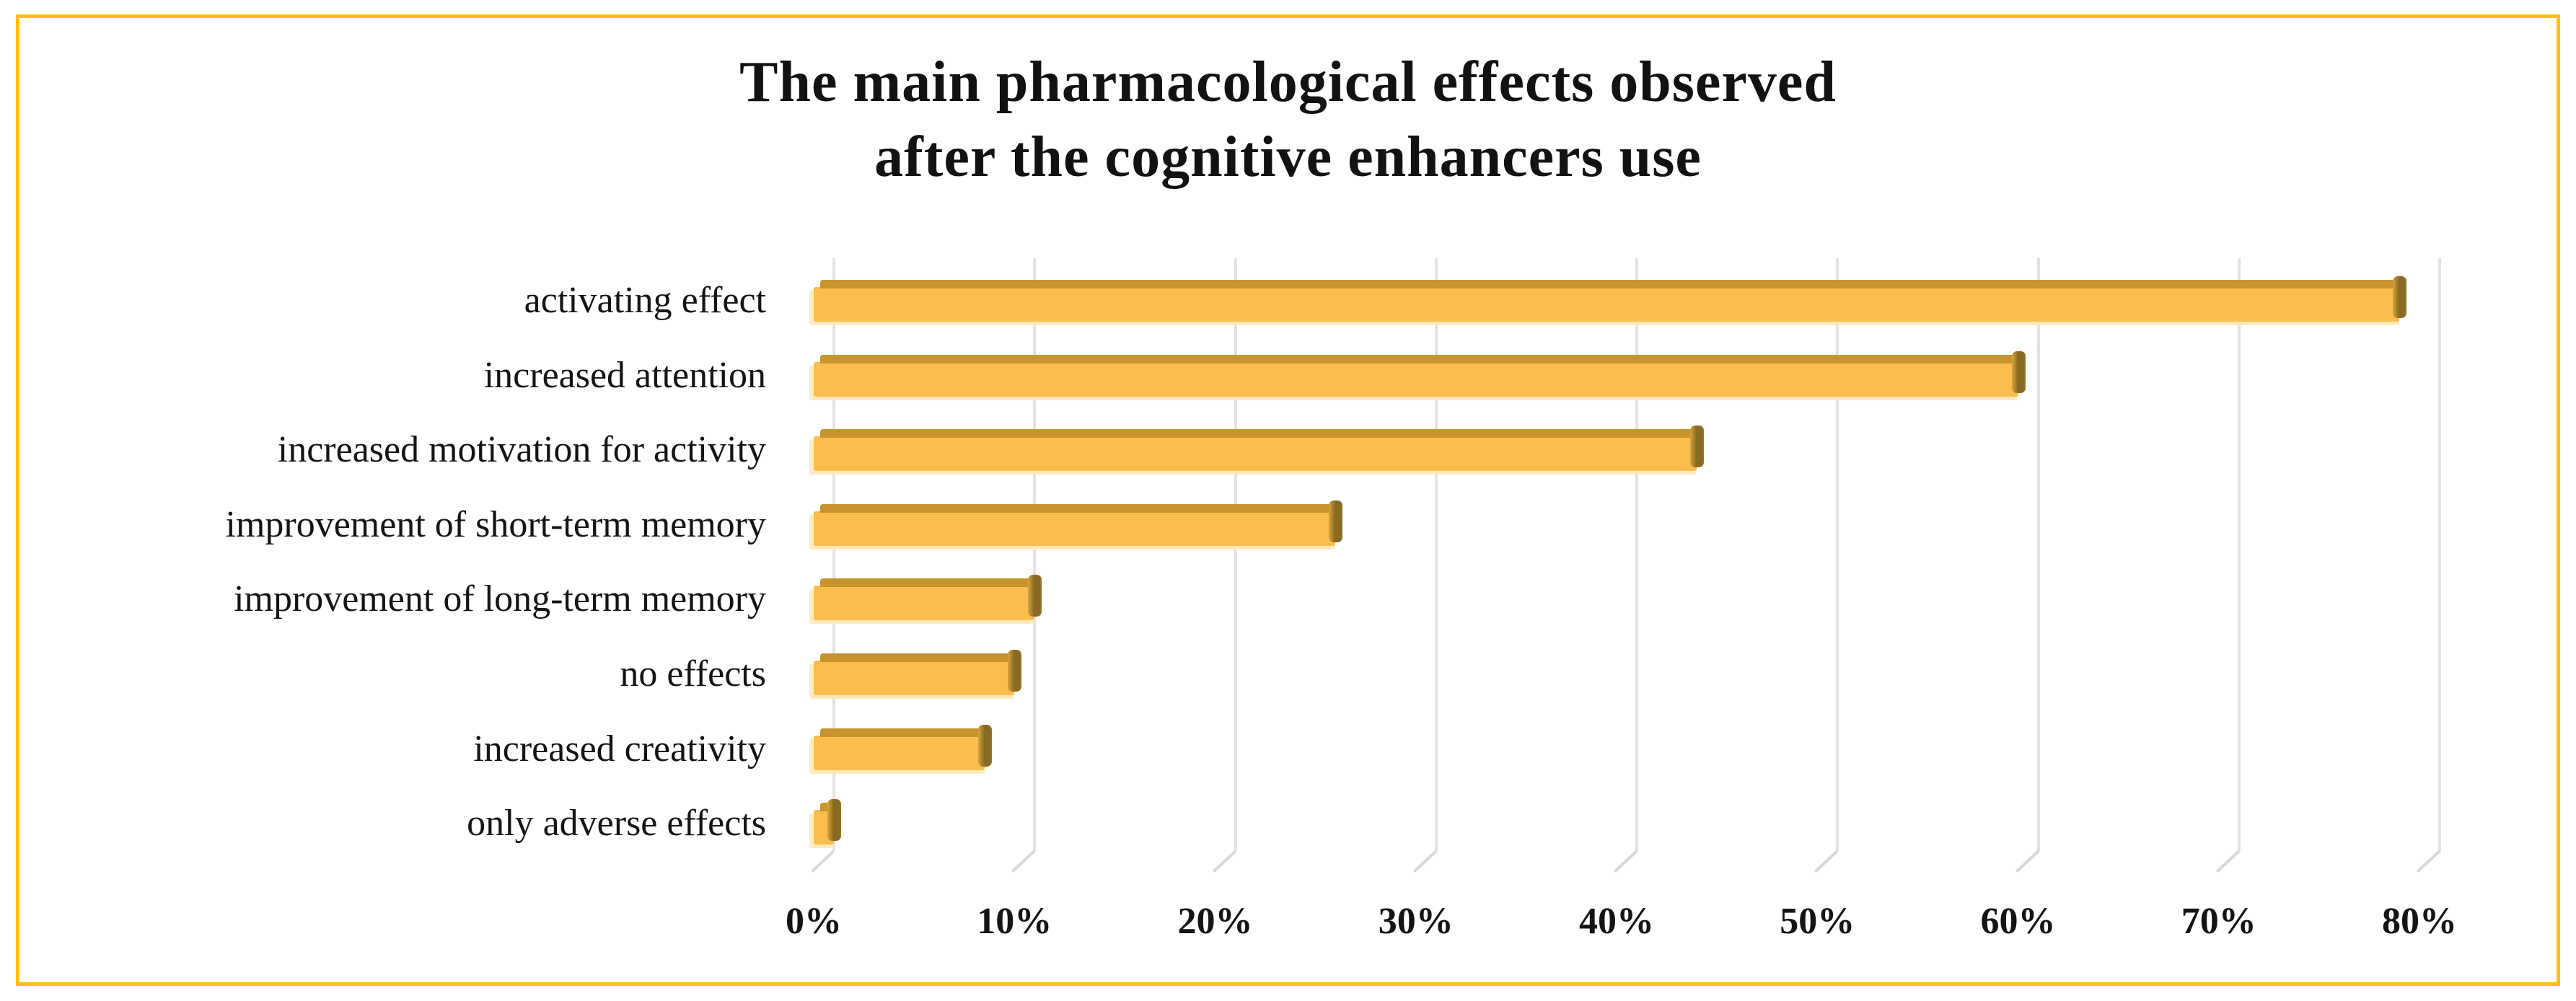 This screenshot has width=2576, height=1001. I want to click on bar-top-face-activating-effect, so click(1612, 284).